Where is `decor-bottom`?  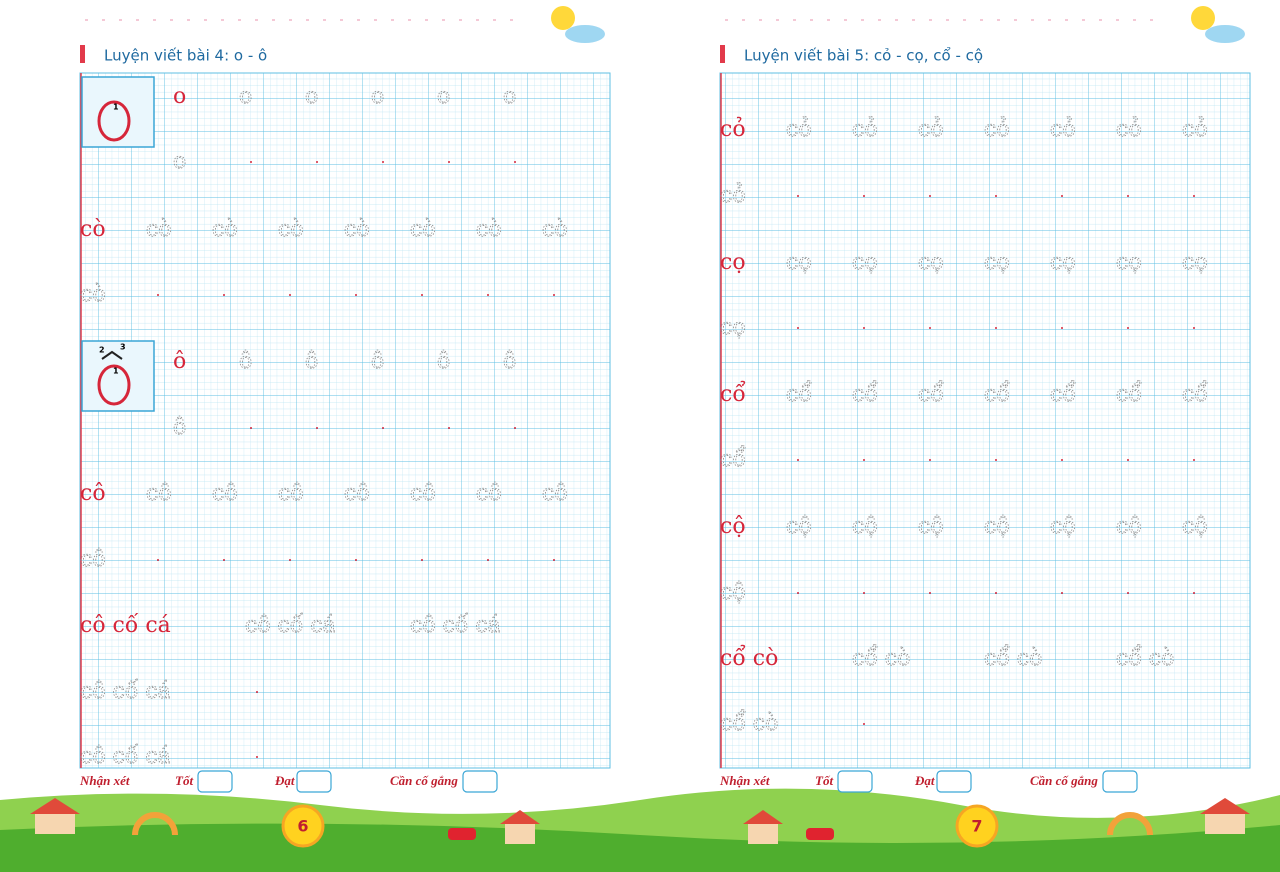 decor-bottom is located at coordinates (640, 830).